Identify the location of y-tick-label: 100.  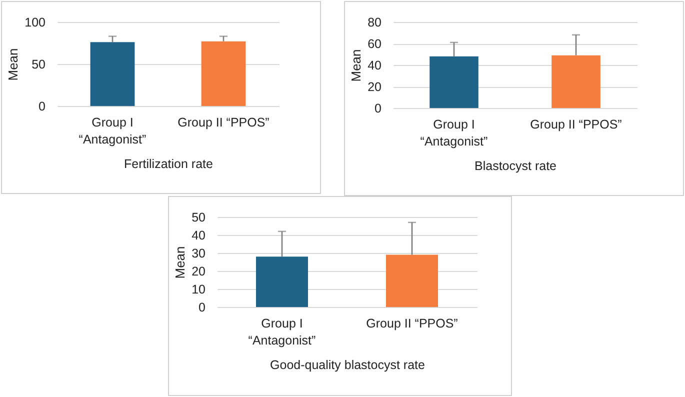
(35, 23).